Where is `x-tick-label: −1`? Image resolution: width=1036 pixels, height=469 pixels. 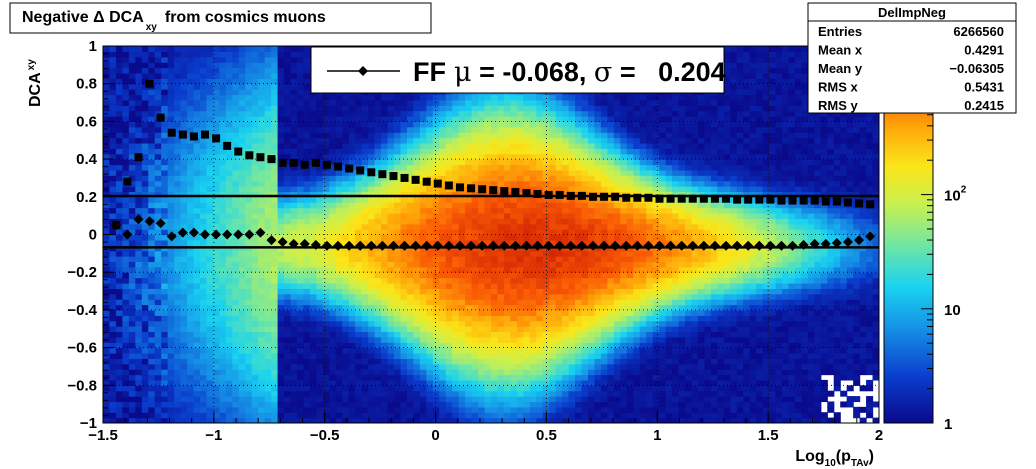 x-tick-label: −1 is located at coordinates (213, 435).